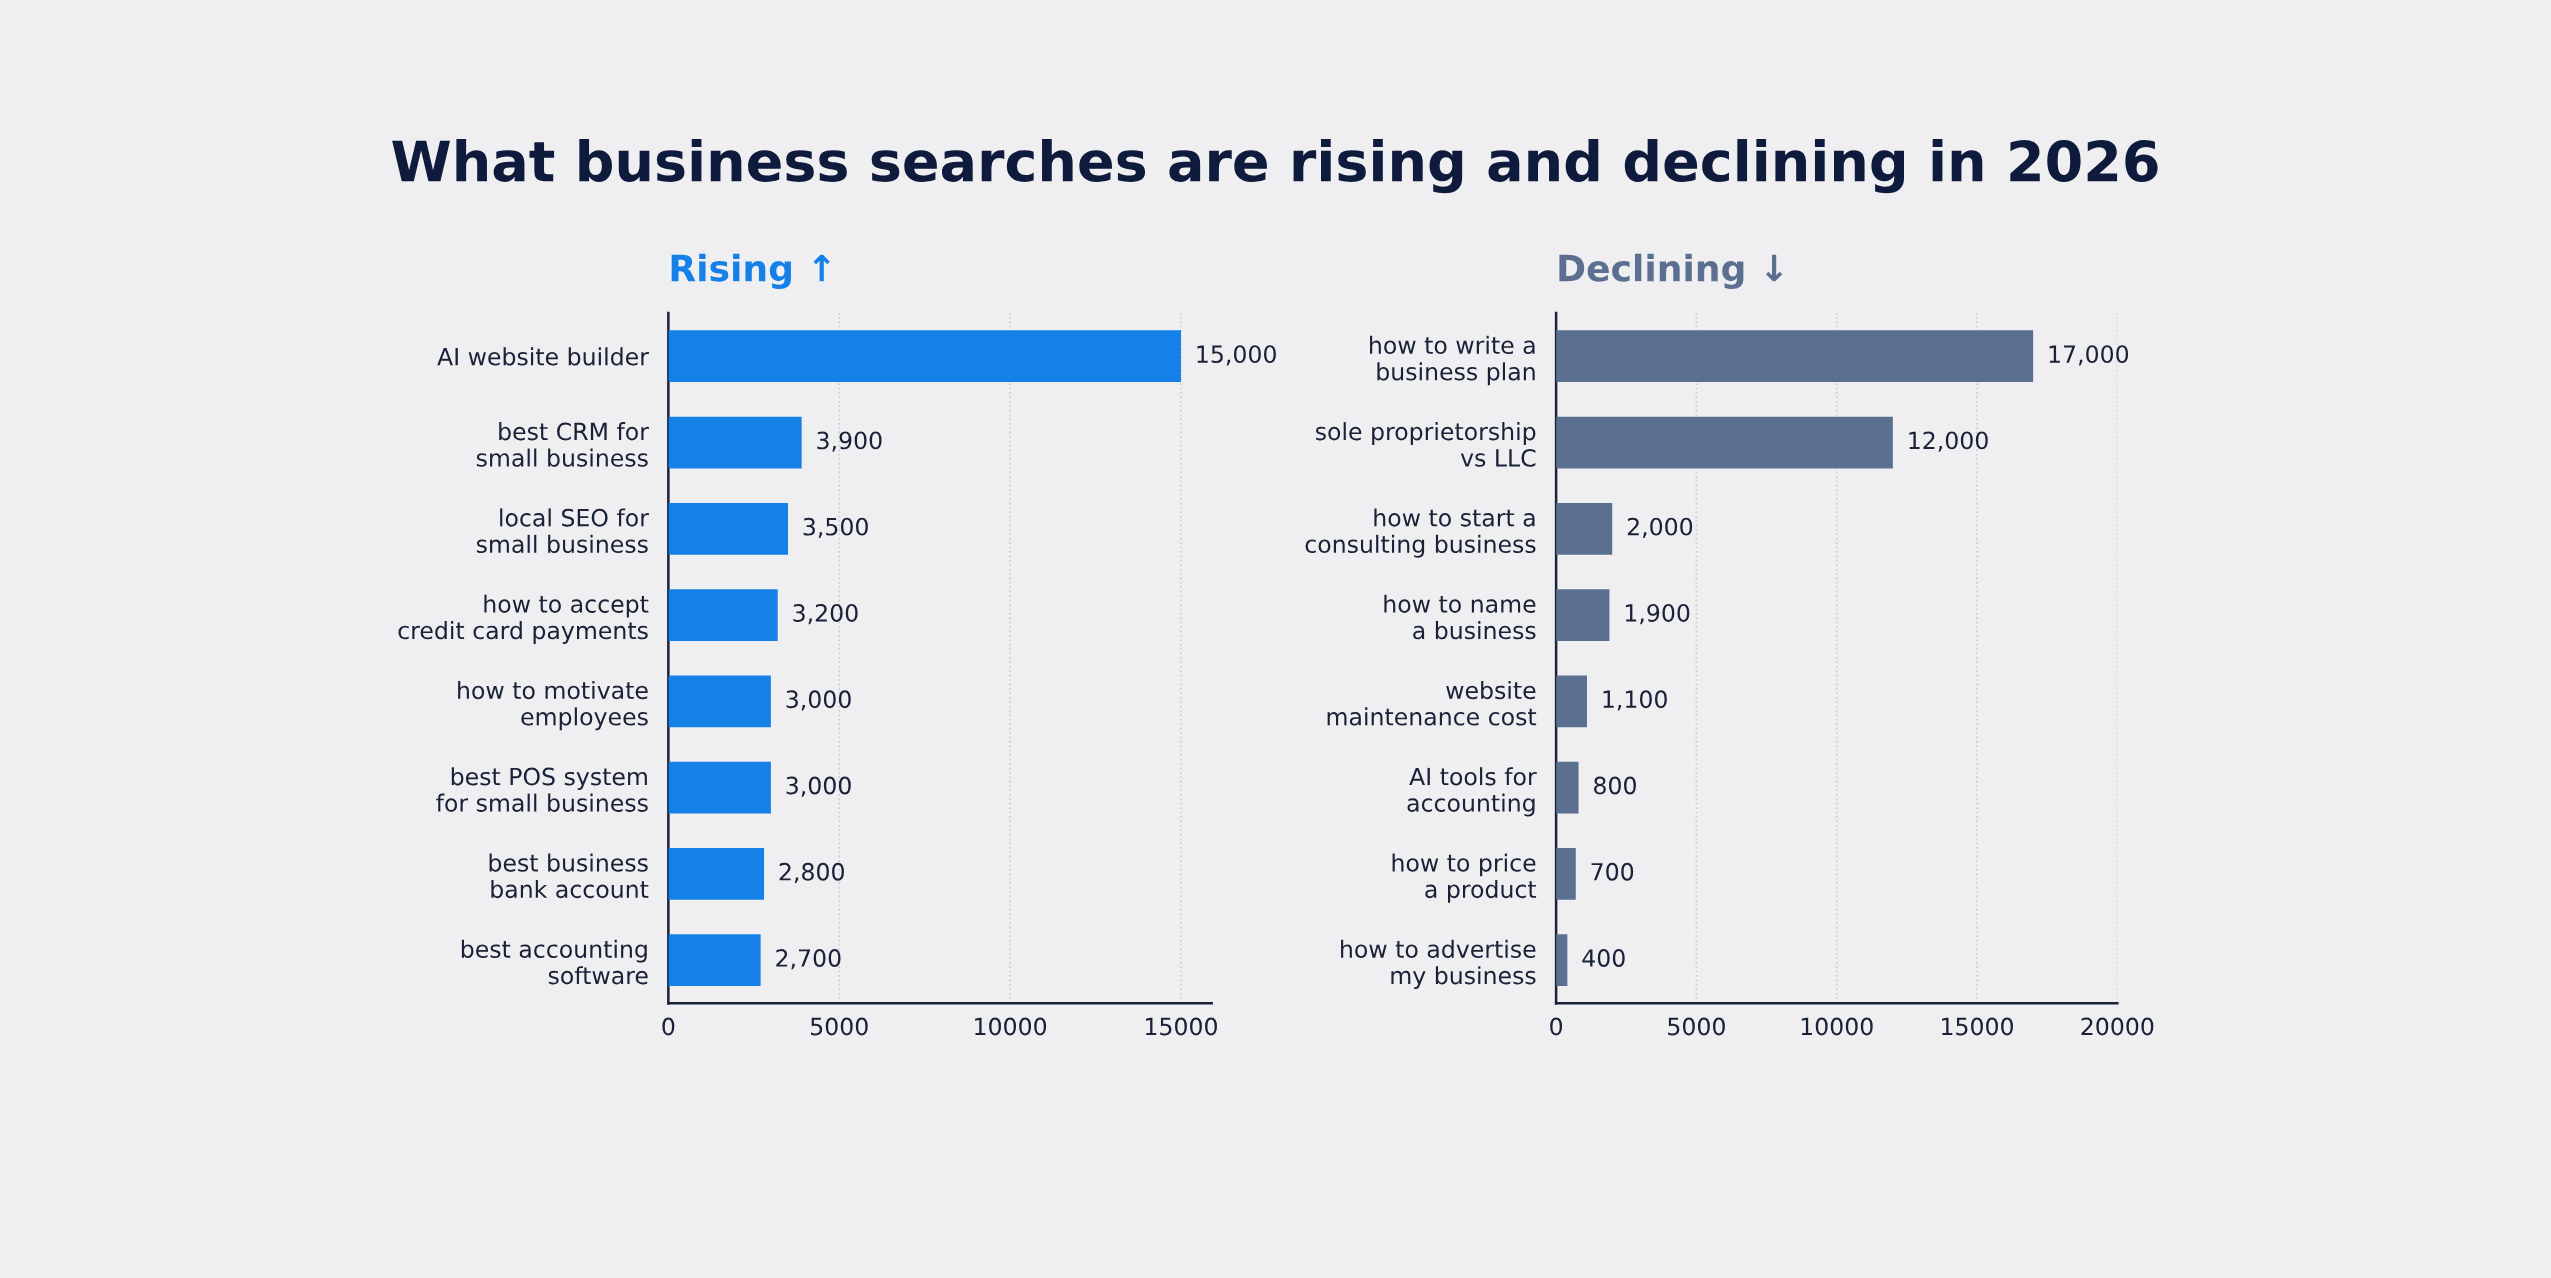  What do you see at coordinates (1635, 700) in the screenshot?
I see `data-label: 1,100` at bounding box center [1635, 700].